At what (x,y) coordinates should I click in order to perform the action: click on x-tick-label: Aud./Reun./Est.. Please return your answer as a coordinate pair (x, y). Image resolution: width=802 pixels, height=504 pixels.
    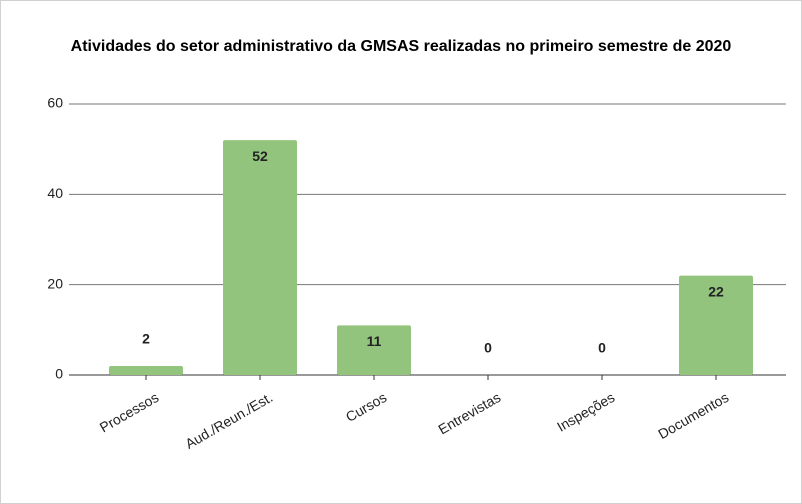
    Looking at the image, I should click on (228, 420).